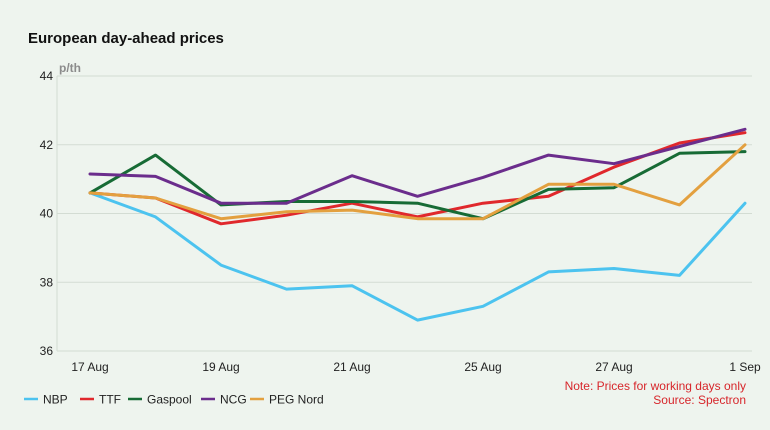 Image resolution: width=770 pixels, height=430 pixels. I want to click on chart-title: European day-ahead prices, so click(126, 38).